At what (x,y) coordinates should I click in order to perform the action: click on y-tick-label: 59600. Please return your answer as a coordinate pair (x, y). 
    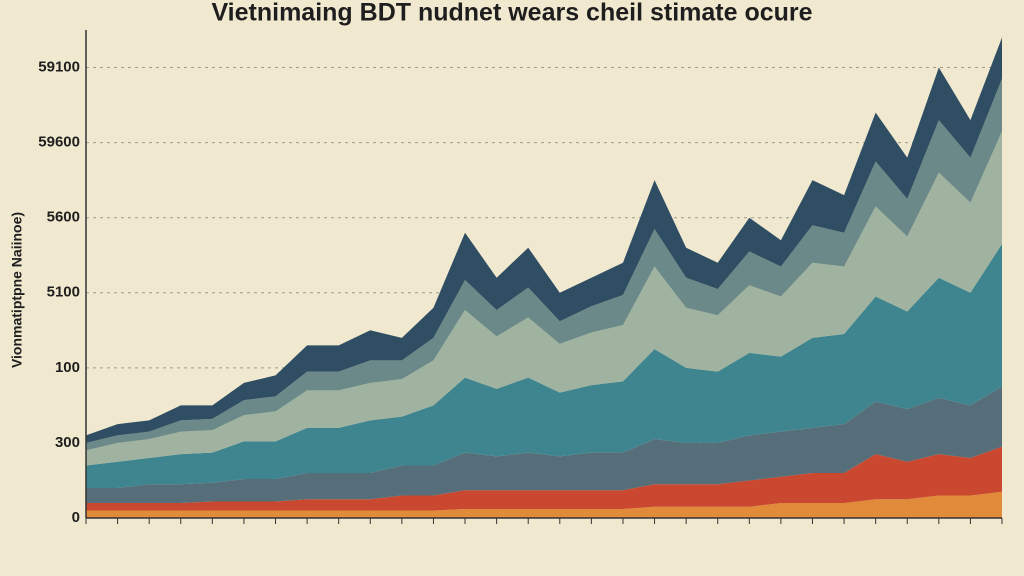
    Looking at the image, I should click on (59, 142).